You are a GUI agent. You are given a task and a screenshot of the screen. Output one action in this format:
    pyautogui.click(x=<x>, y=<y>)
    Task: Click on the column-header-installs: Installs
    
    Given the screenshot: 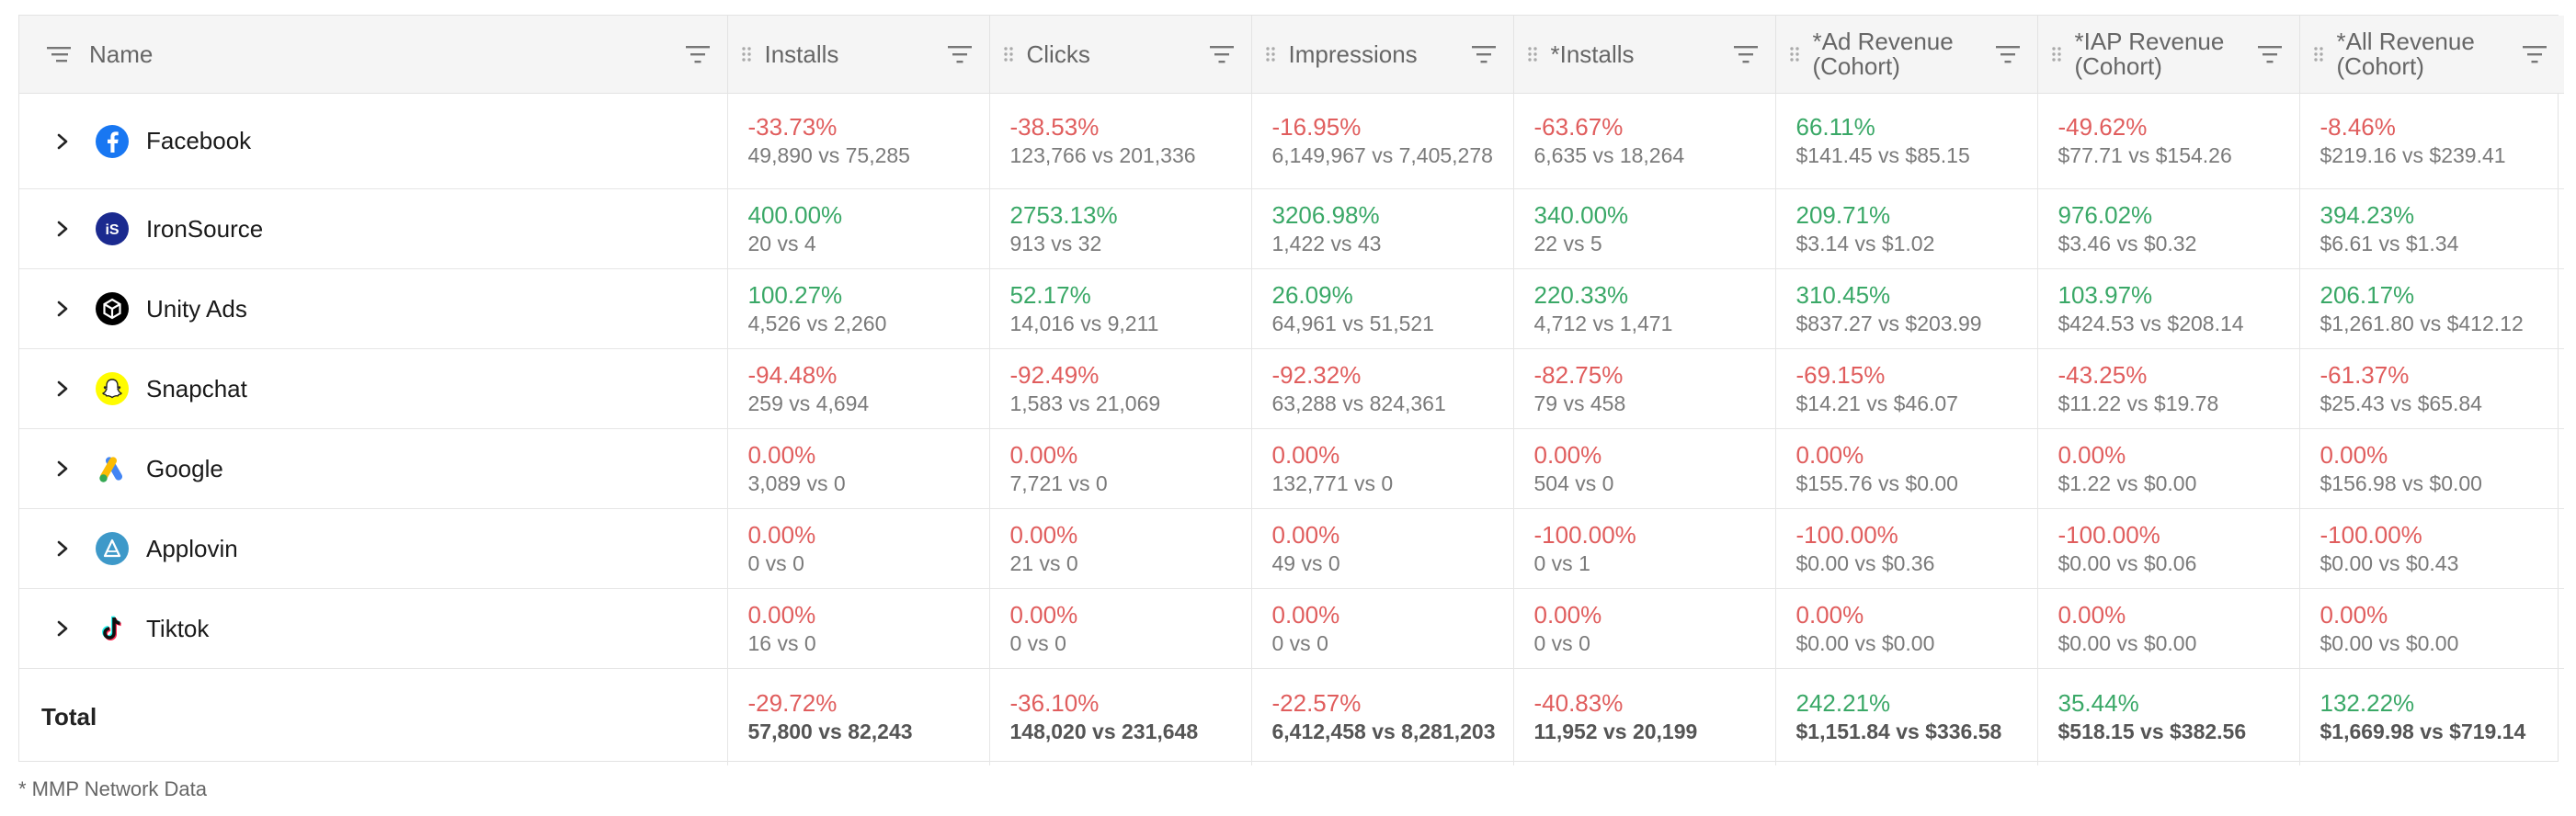 What is the action you would take?
    pyautogui.click(x=857, y=55)
    